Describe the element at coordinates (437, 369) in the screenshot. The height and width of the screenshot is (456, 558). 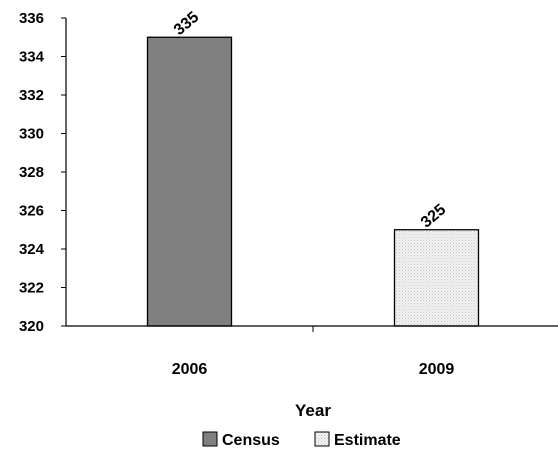
I see `x-tick-label: 2009` at that location.